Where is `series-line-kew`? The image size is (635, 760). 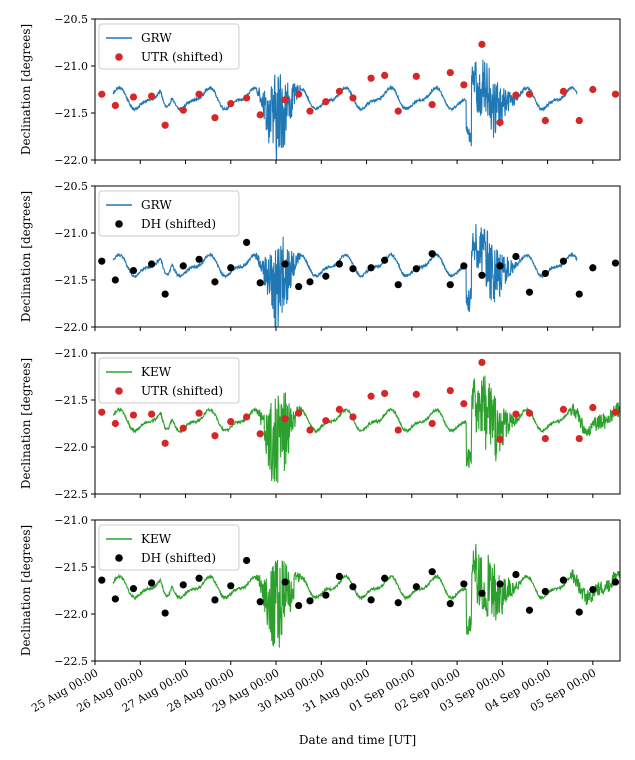
series-line-kew is located at coordinates (366, 595).